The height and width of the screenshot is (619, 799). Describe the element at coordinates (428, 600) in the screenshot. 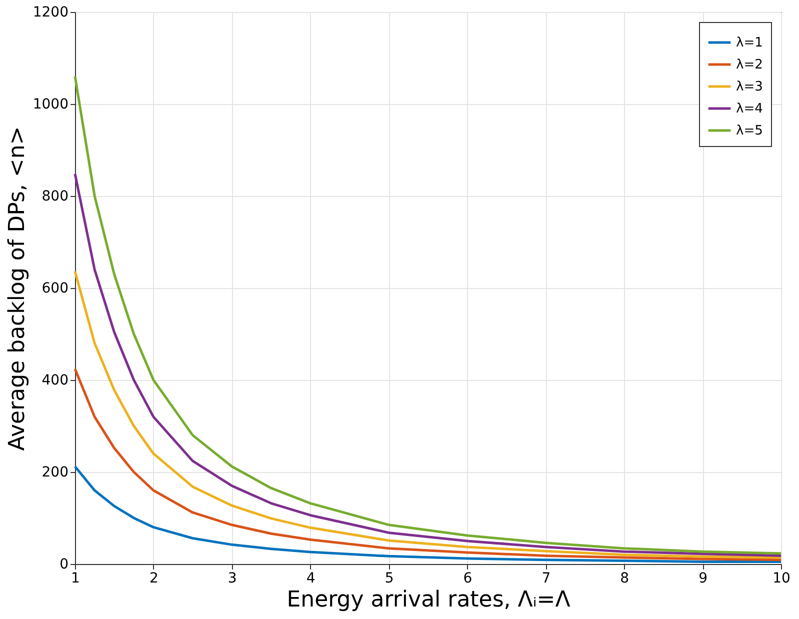

I see `x-axis-title: Energy arrival rates, Λᵢ=Λ` at that location.